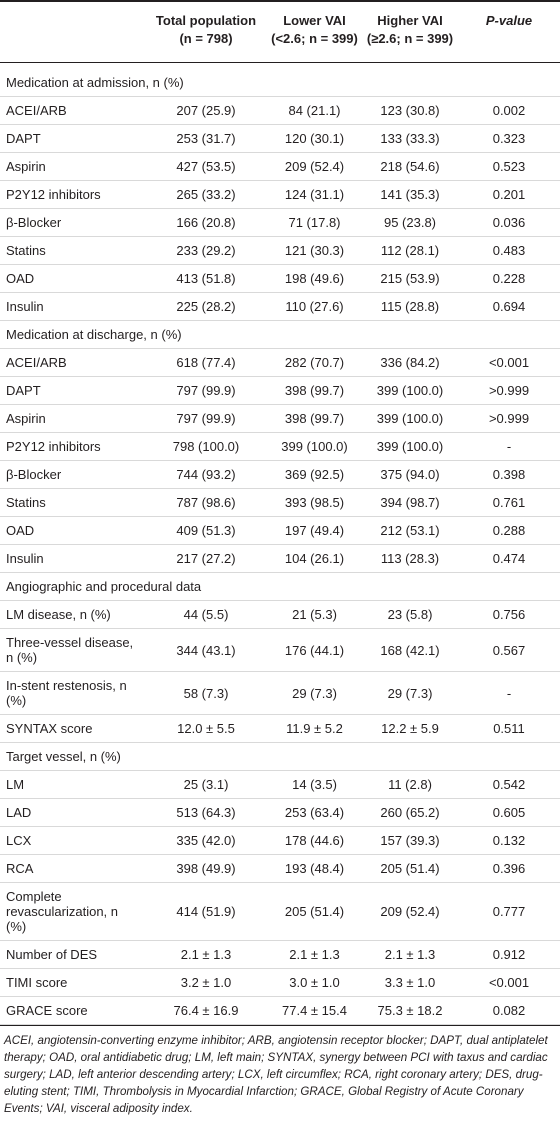 This screenshot has width=560, height=1144. I want to click on cell: 197 (49.4), so click(314, 530).